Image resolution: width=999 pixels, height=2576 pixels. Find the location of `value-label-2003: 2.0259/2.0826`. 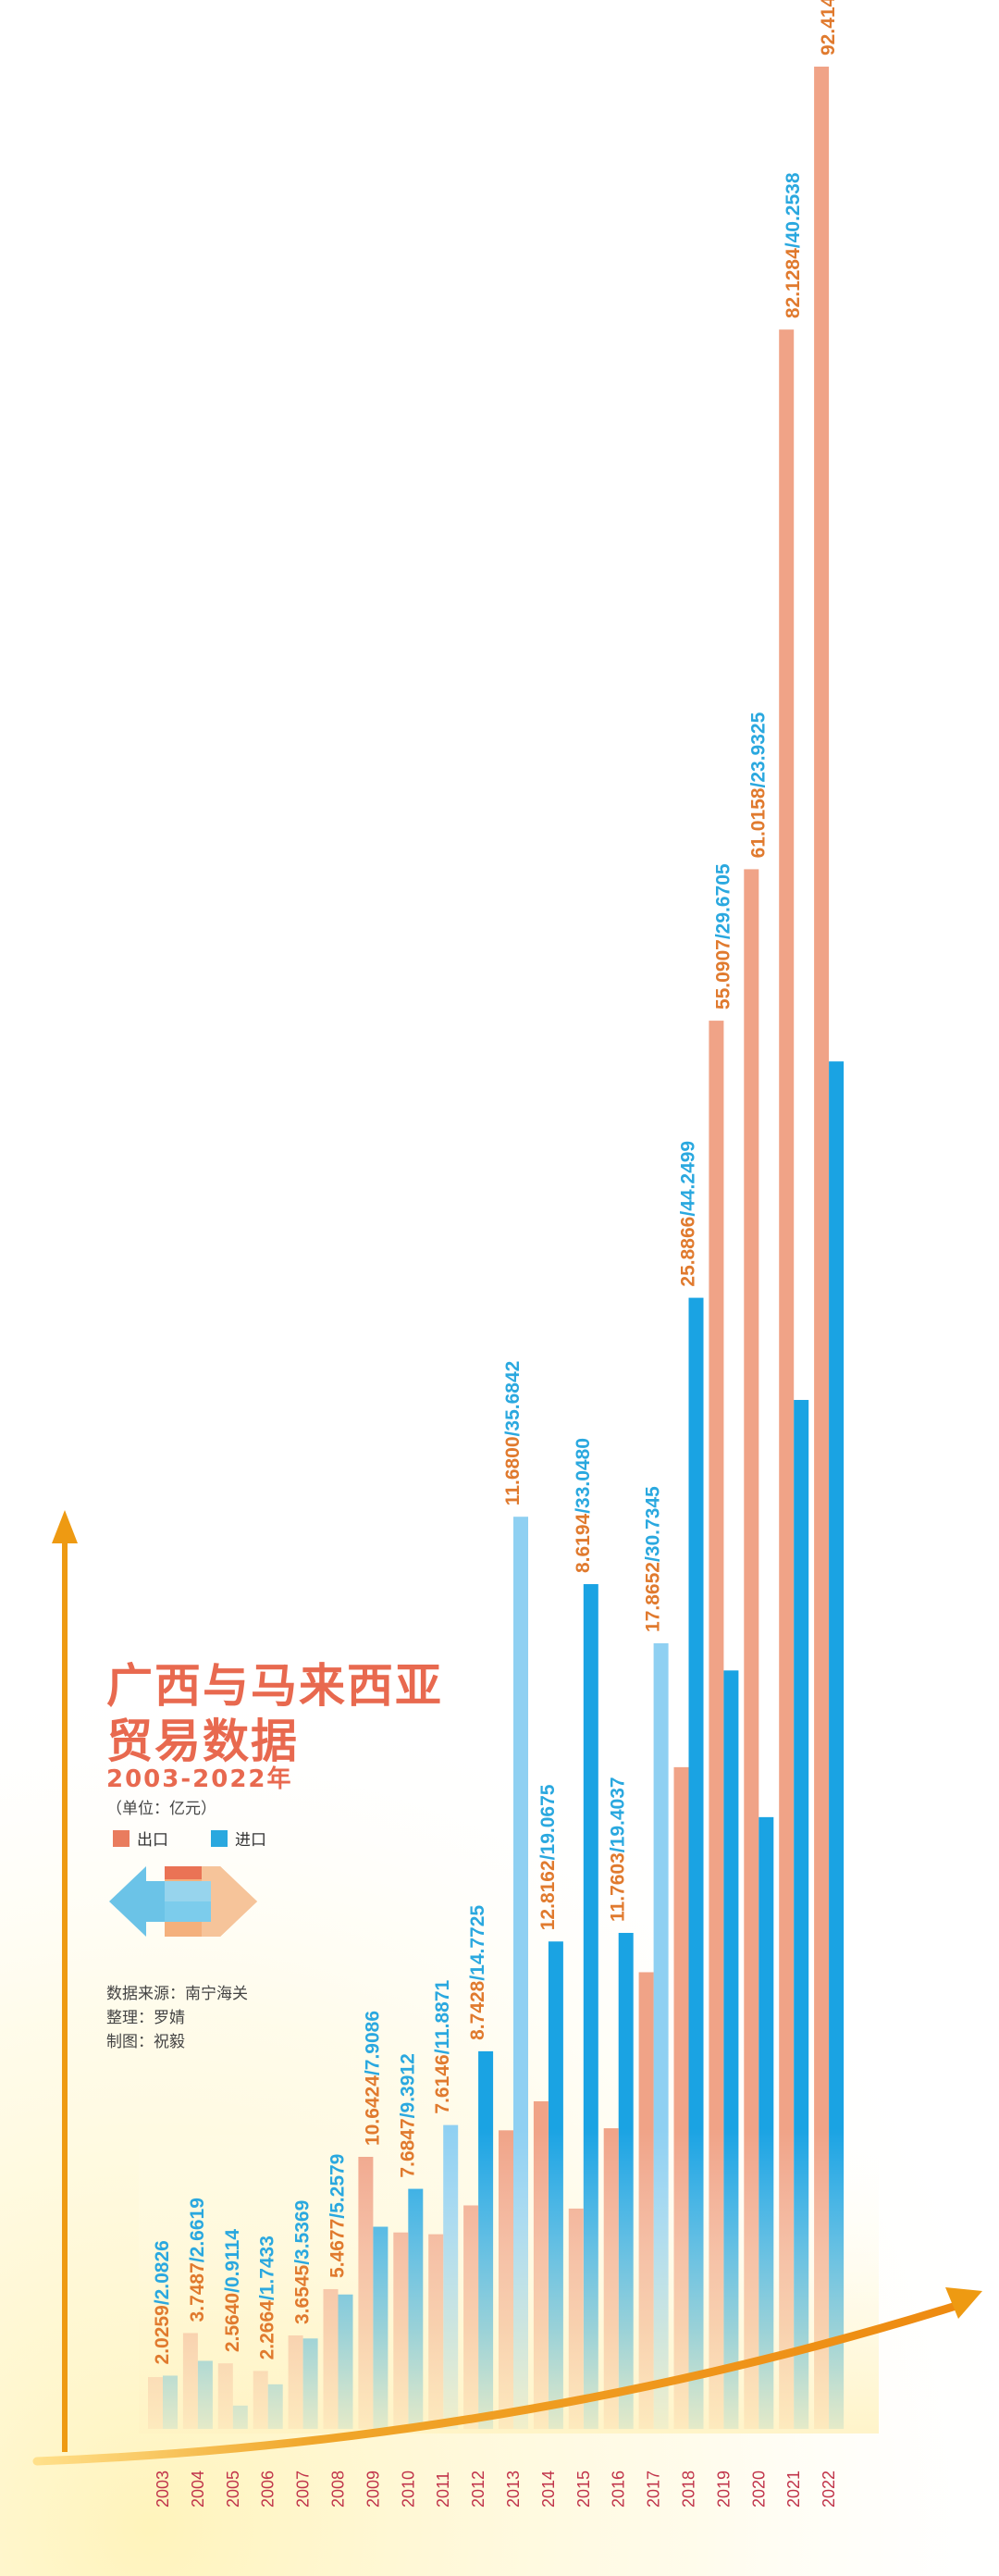

value-label-2003: 2.0259/2.0826 is located at coordinates (162, 2302).